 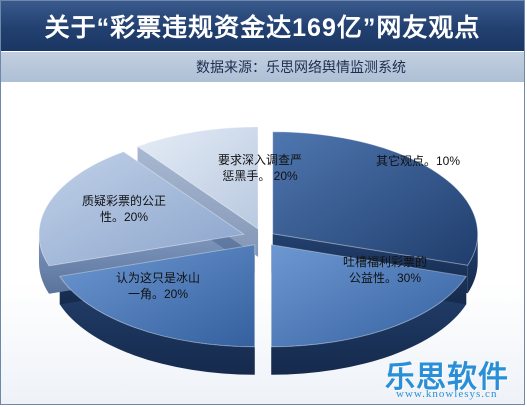 I want to click on pie-slice-label: 惩黑手。 20%, so click(x=260, y=176).